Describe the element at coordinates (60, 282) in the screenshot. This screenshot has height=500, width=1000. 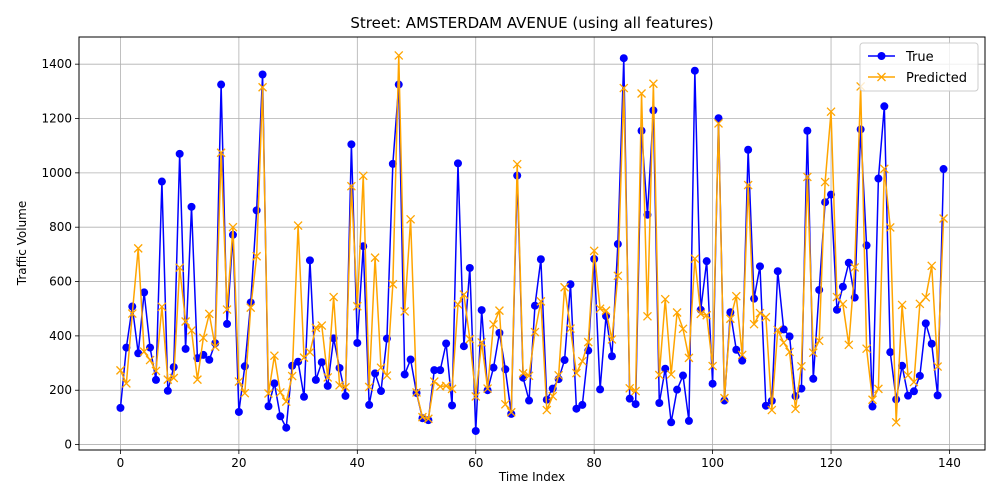
I see `y-tick-label: 600` at that location.